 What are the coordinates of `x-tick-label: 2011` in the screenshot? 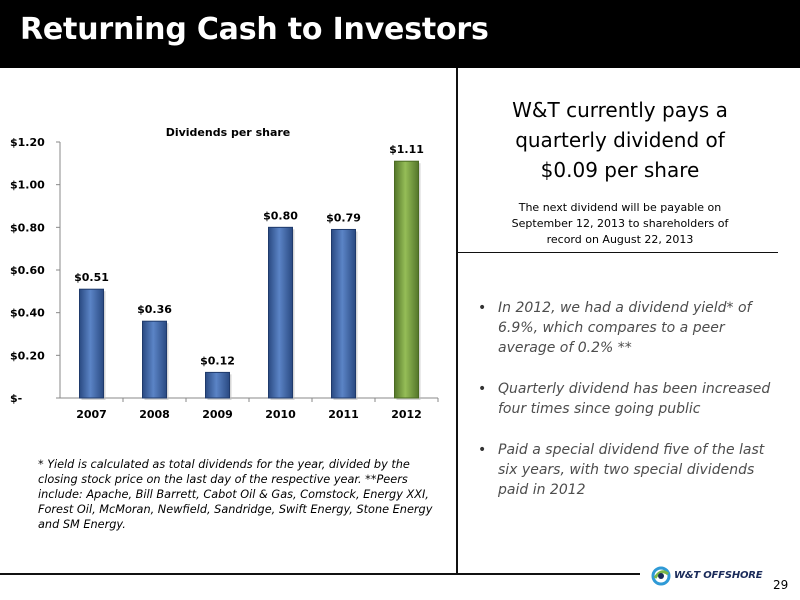 It's located at (343, 414).